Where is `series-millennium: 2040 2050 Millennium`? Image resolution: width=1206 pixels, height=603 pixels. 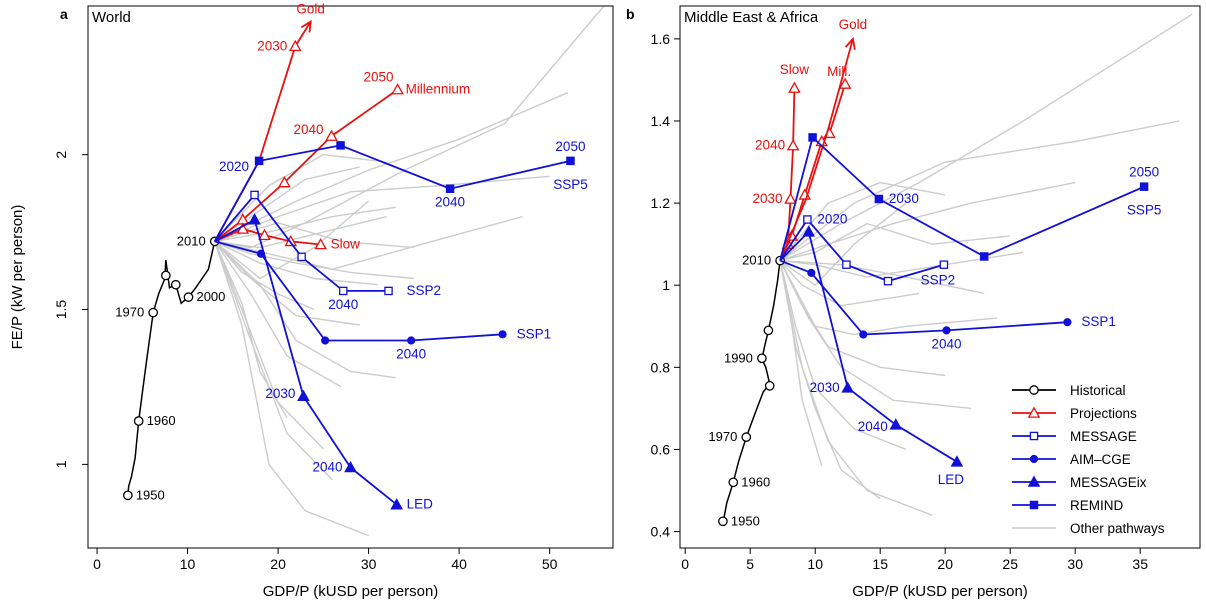 series-millennium: 2040 2050 Millennium is located at coordinates (342, 156).